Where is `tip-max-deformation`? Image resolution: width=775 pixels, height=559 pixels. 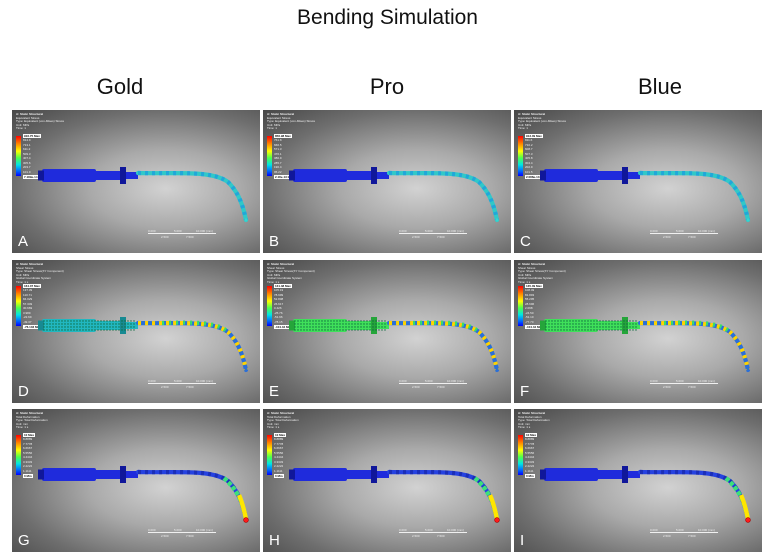
tip-max-deformation is located at coordinates (748, 520).